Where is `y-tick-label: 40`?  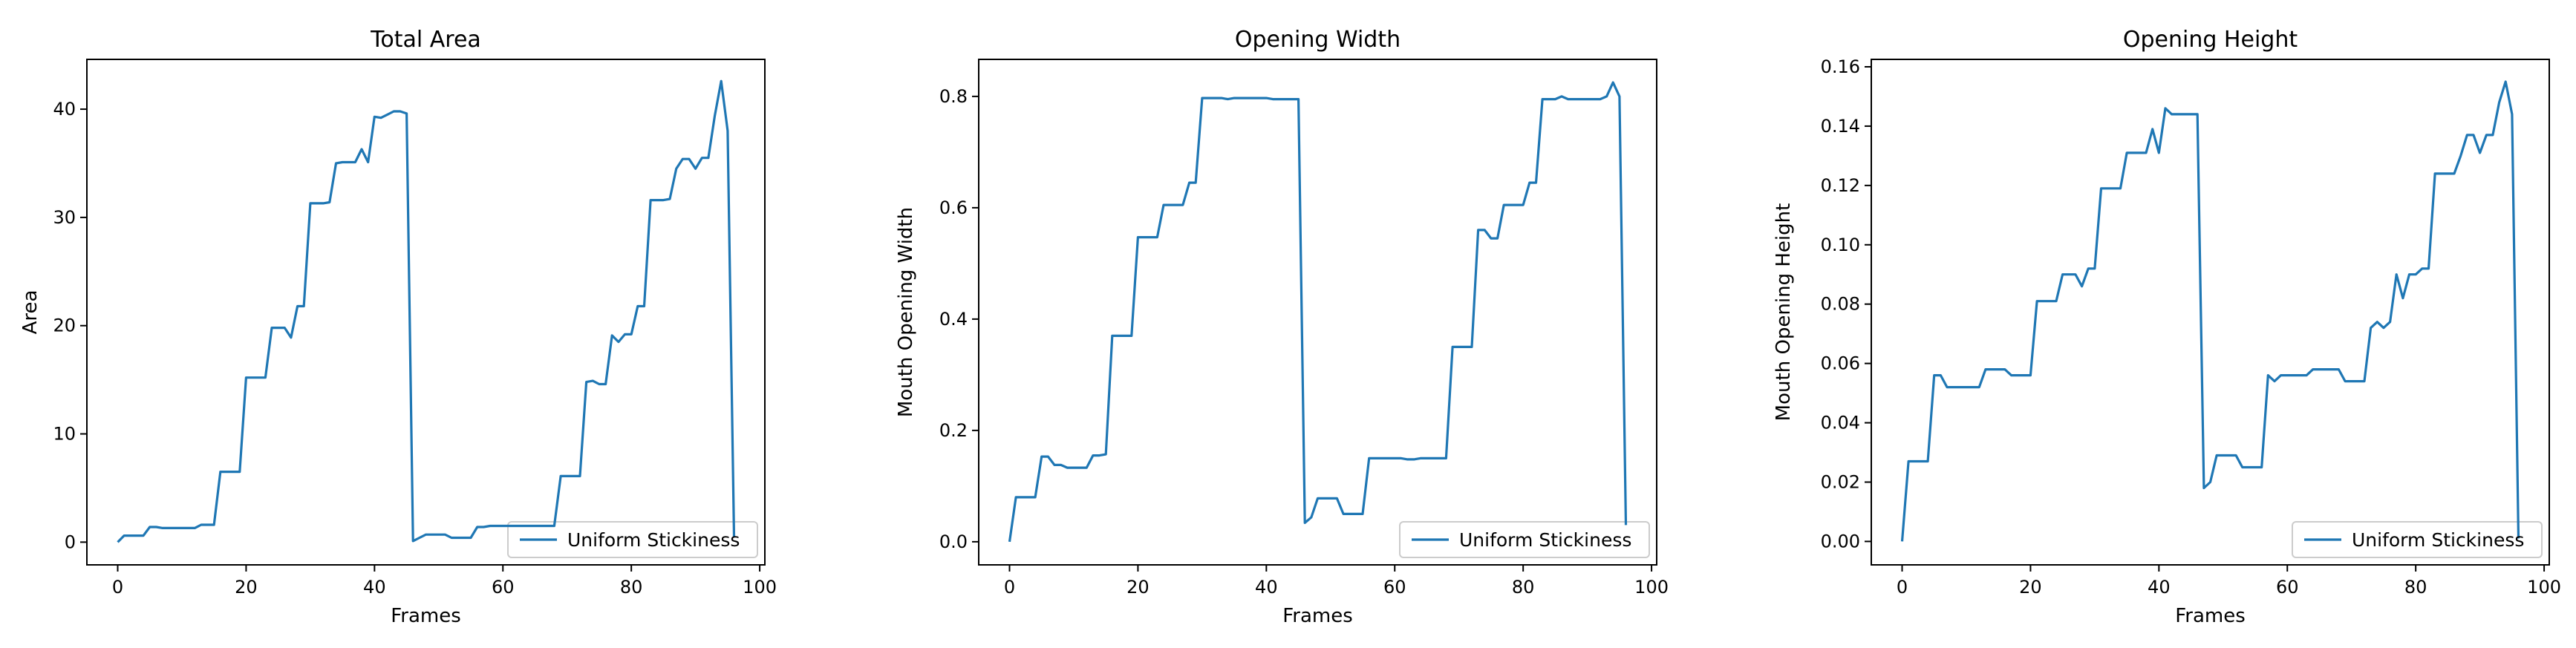 y-tick-label: 40 is located at coordinates (64, 110).